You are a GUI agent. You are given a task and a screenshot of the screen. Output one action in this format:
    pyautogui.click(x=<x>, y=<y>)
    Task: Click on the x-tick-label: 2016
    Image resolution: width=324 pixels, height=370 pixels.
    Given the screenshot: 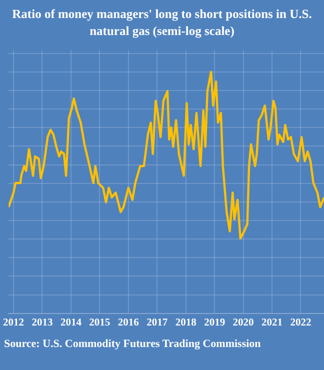 What is the action you would take?
    pyautogui.click(x=128, y=322)
    